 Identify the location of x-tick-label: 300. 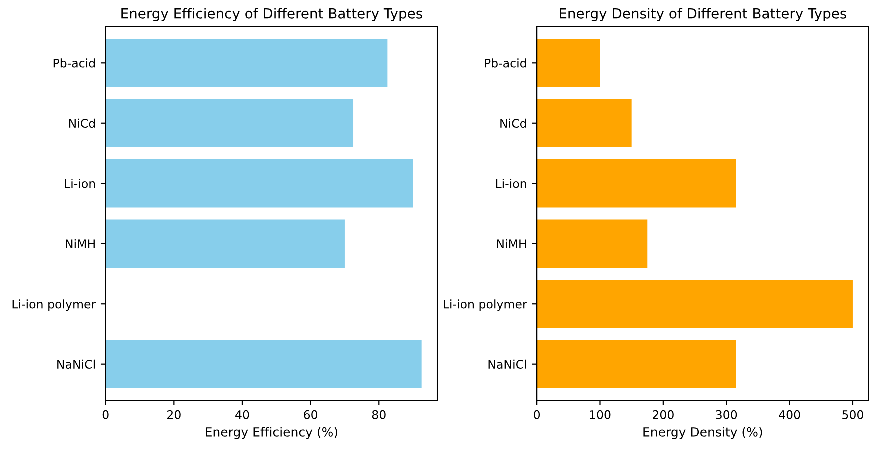
(727, 415).